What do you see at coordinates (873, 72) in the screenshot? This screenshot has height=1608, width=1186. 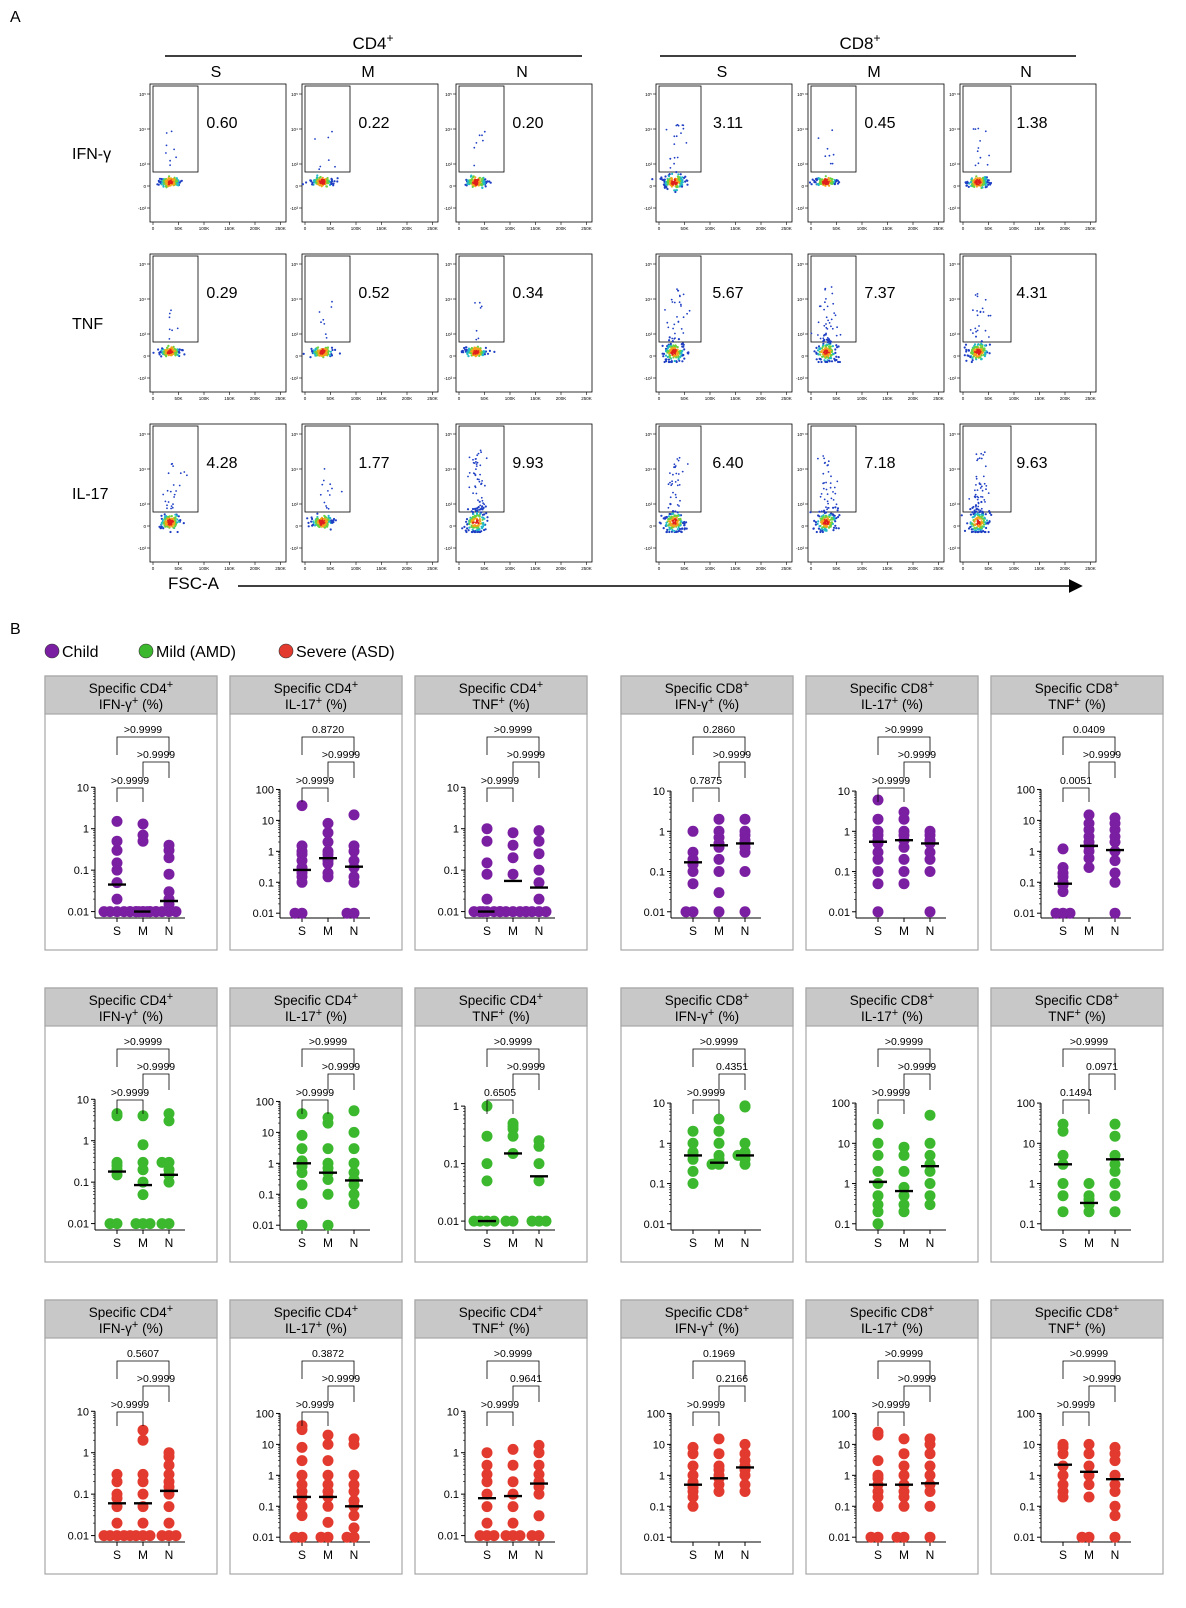 I see `column-label-m: M` at bounding box center [873, 72].